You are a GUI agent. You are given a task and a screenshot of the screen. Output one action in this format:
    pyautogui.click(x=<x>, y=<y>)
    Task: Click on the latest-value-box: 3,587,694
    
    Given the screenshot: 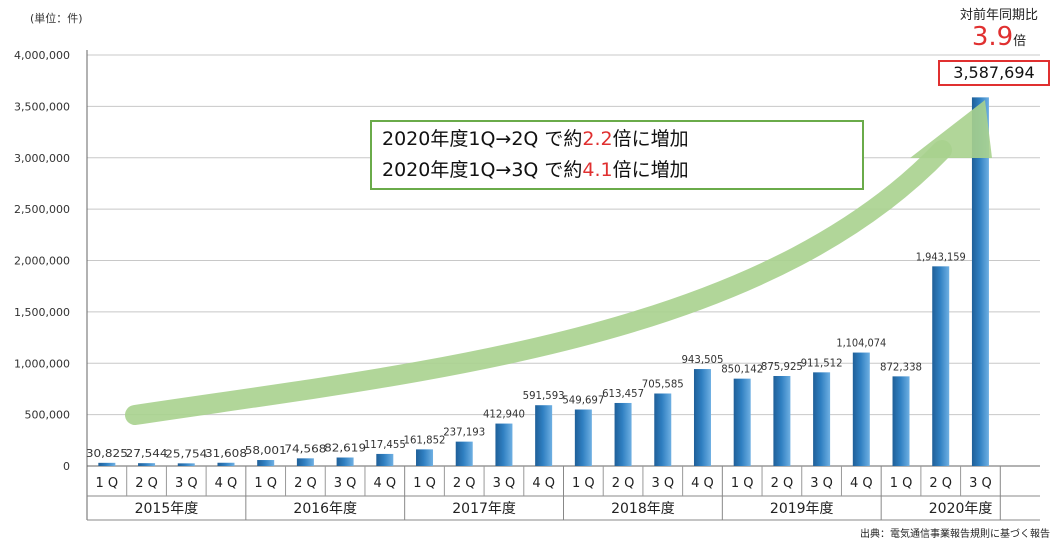 What is the action you would take?
    pyautogui.click(x=994, y=73)
    